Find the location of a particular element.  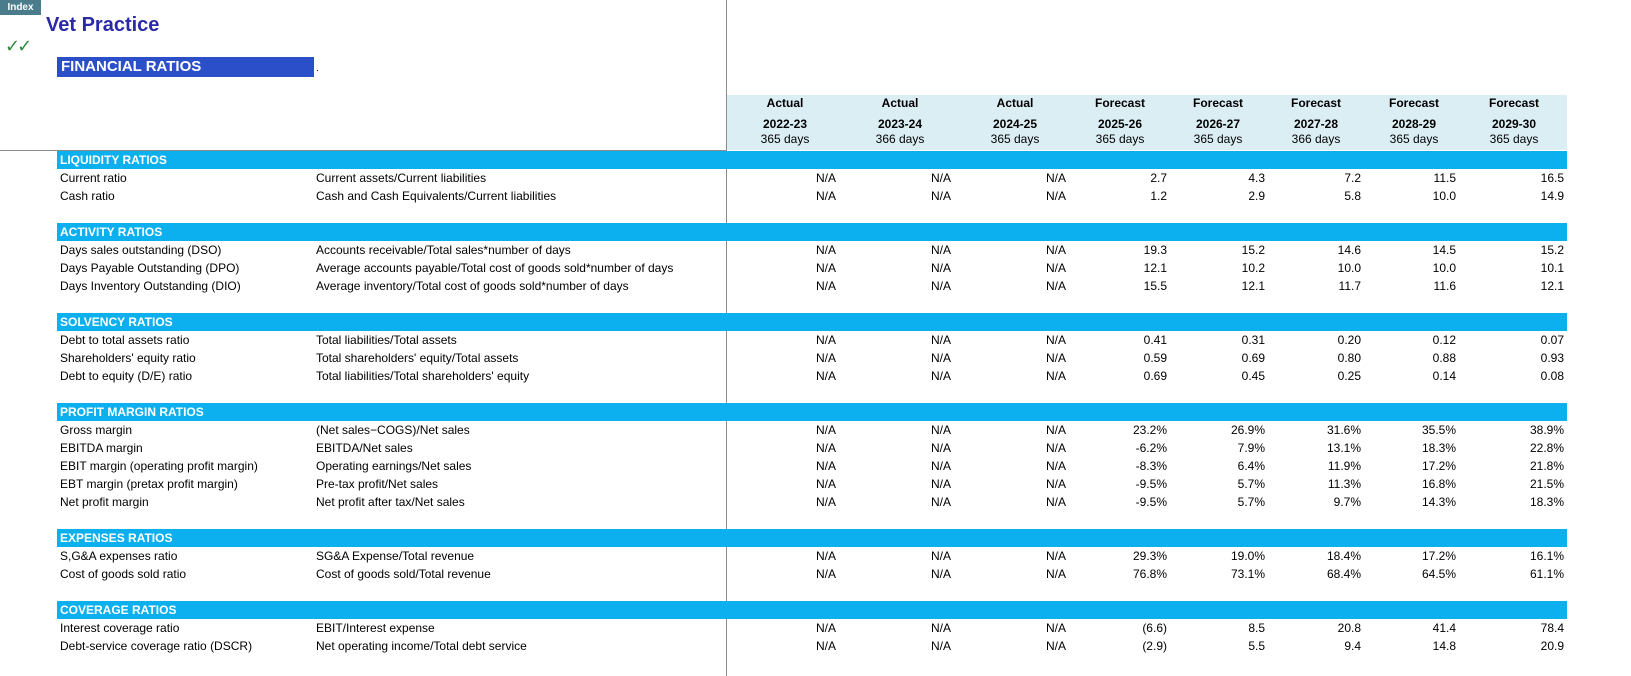

value-cell: 31.6% is located at coordinates (1343, 430).